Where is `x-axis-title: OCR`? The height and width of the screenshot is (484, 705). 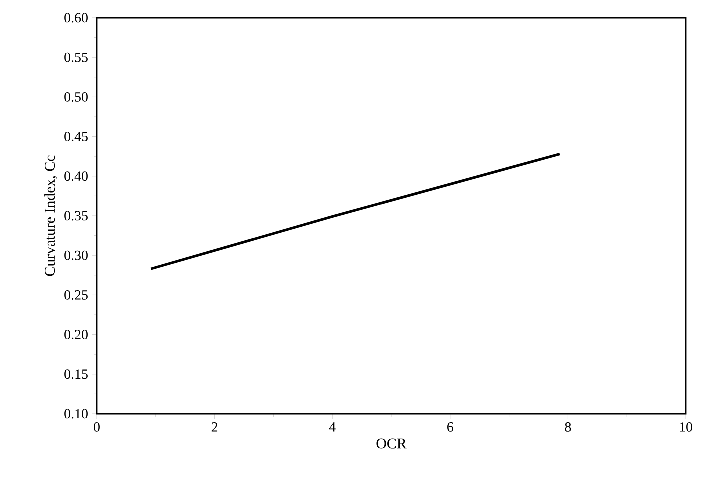
x-axis-title: OCR is located at coordinates (391, 443).